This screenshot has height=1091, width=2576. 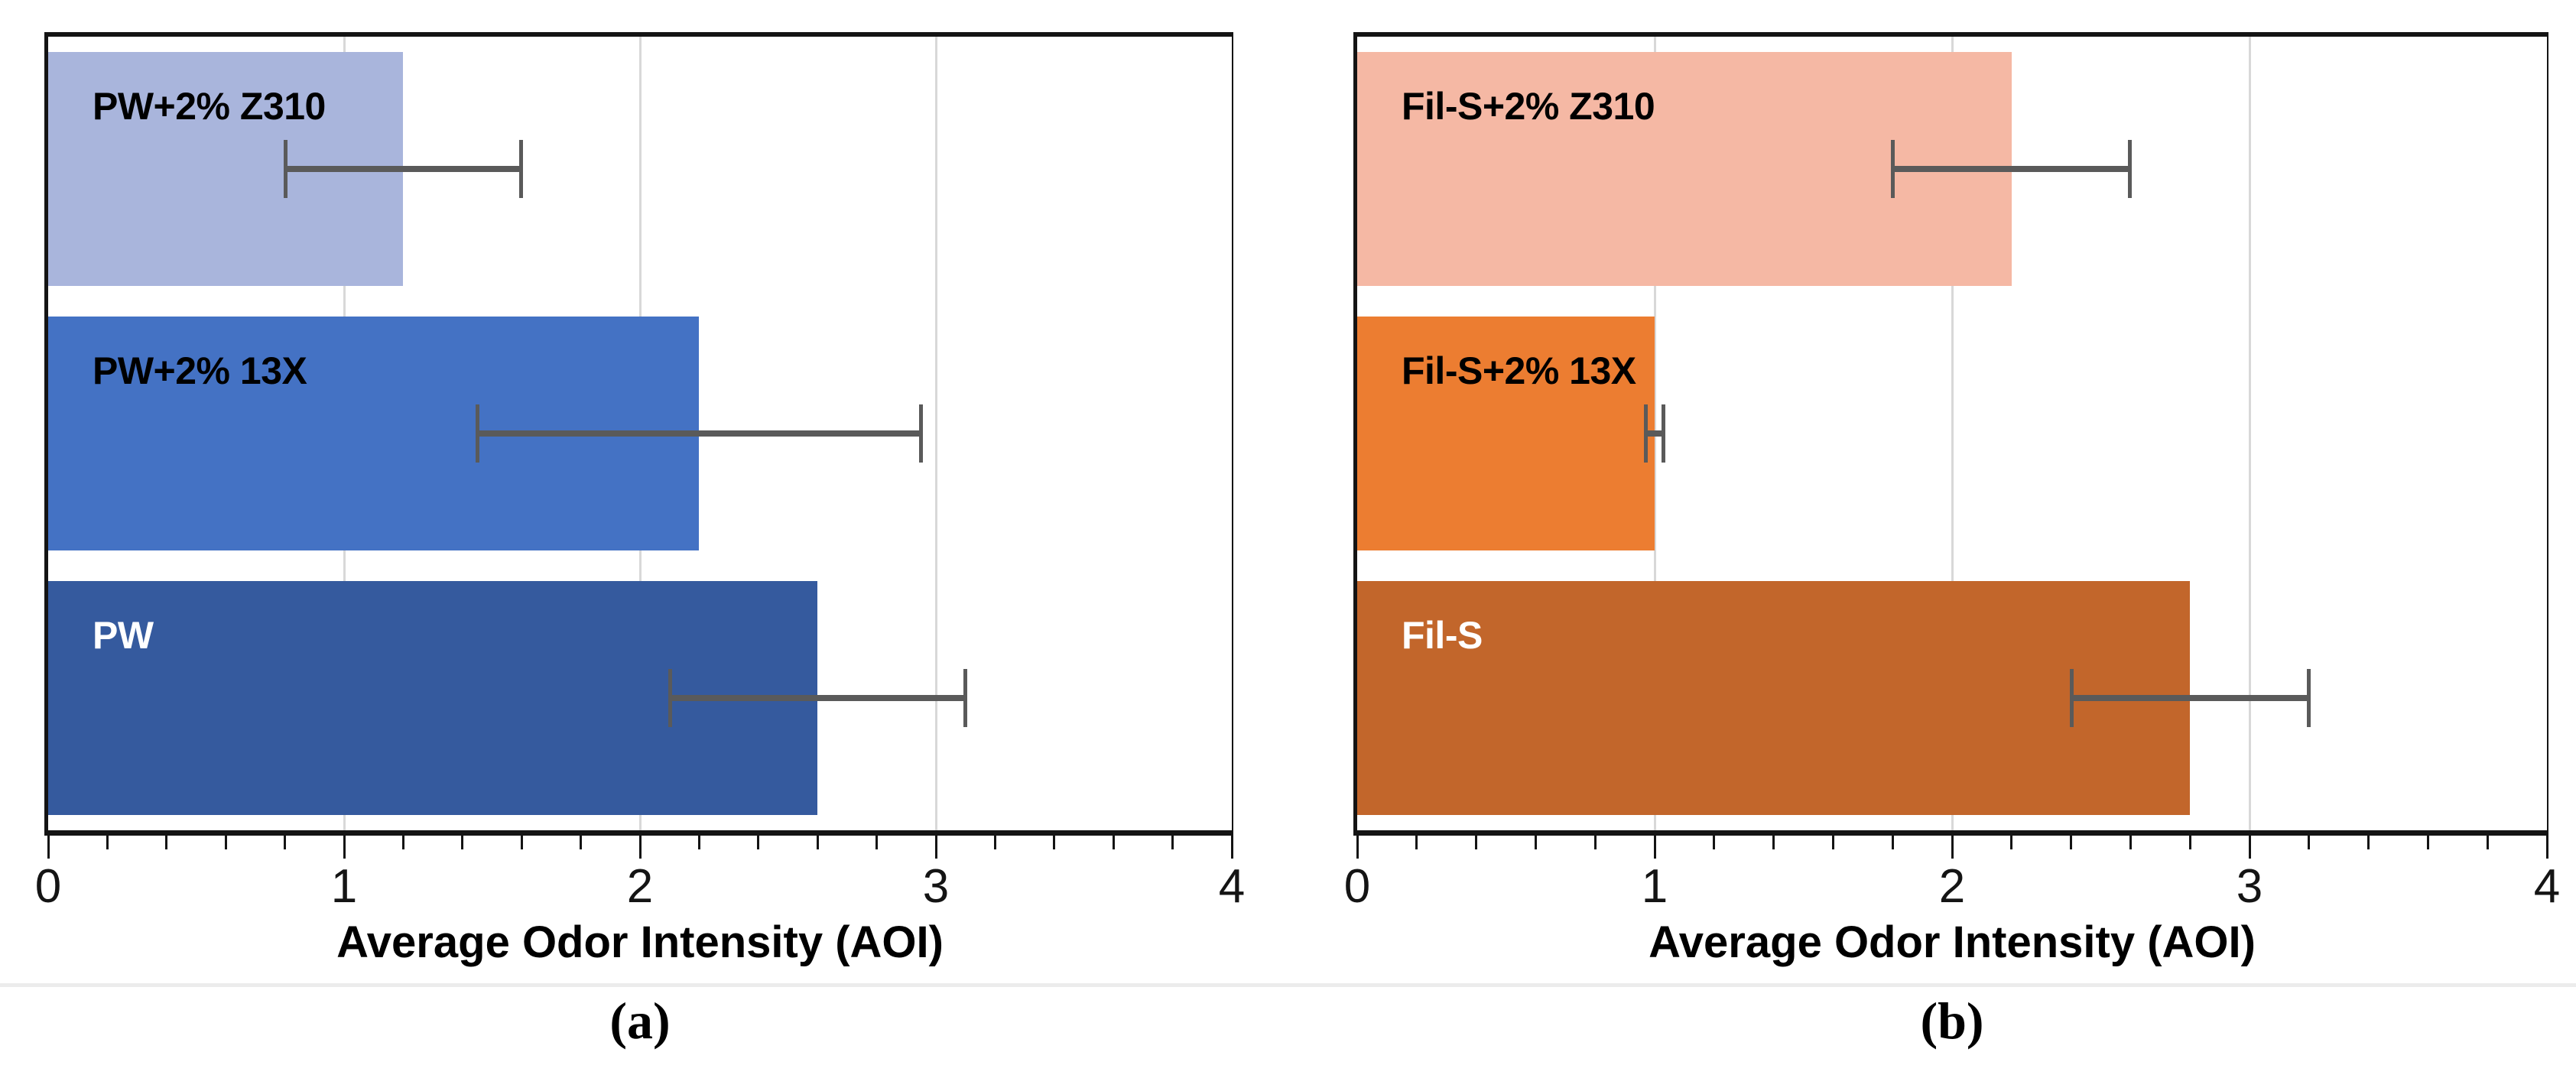 What do you see at coordinates (1288, 985) in the screenshot?
I see `figure-bottom-divider` at bounding box center [1288, 985].